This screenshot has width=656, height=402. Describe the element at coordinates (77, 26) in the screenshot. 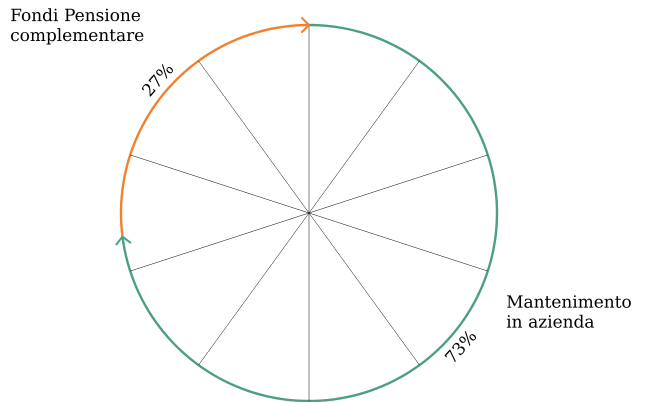

I see `slice-label: Fondi Pensione complementare` at that location.